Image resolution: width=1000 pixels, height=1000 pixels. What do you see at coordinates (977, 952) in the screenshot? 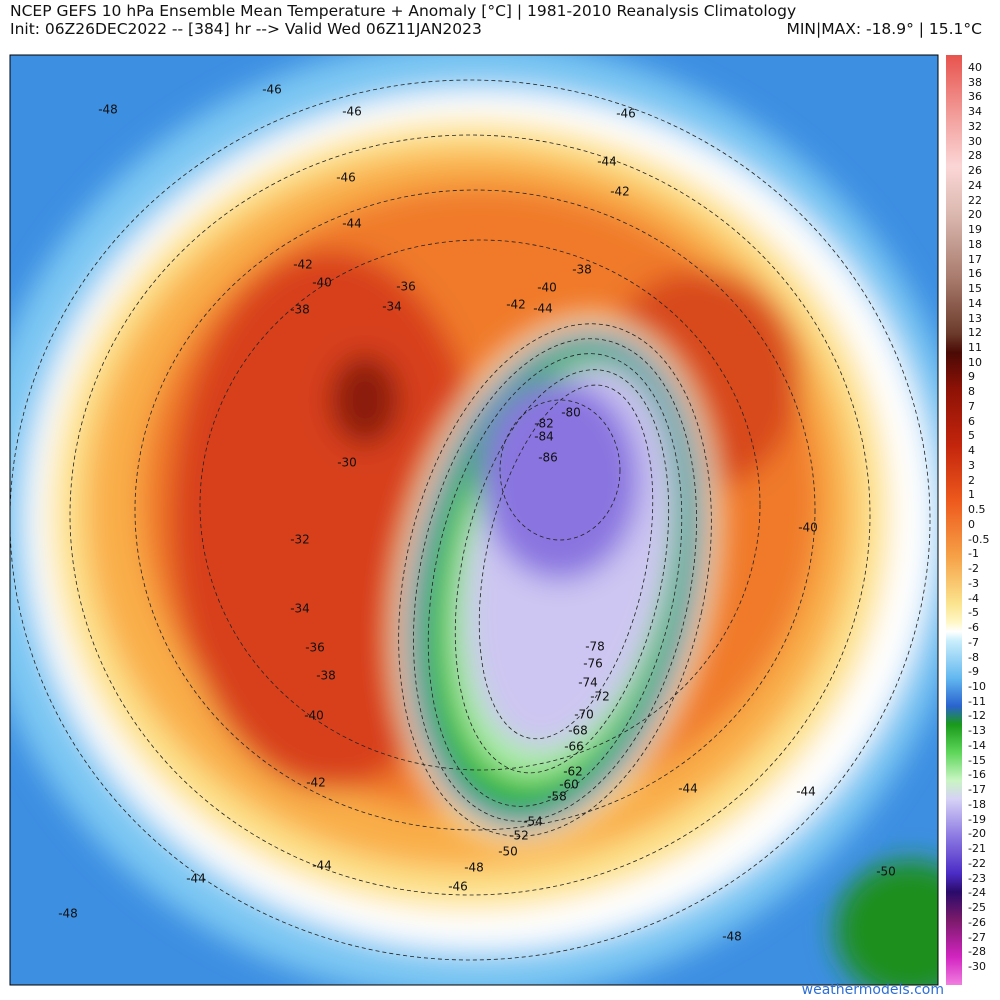
I see `colorbar-label: -28` at bounding box center [977, 952].